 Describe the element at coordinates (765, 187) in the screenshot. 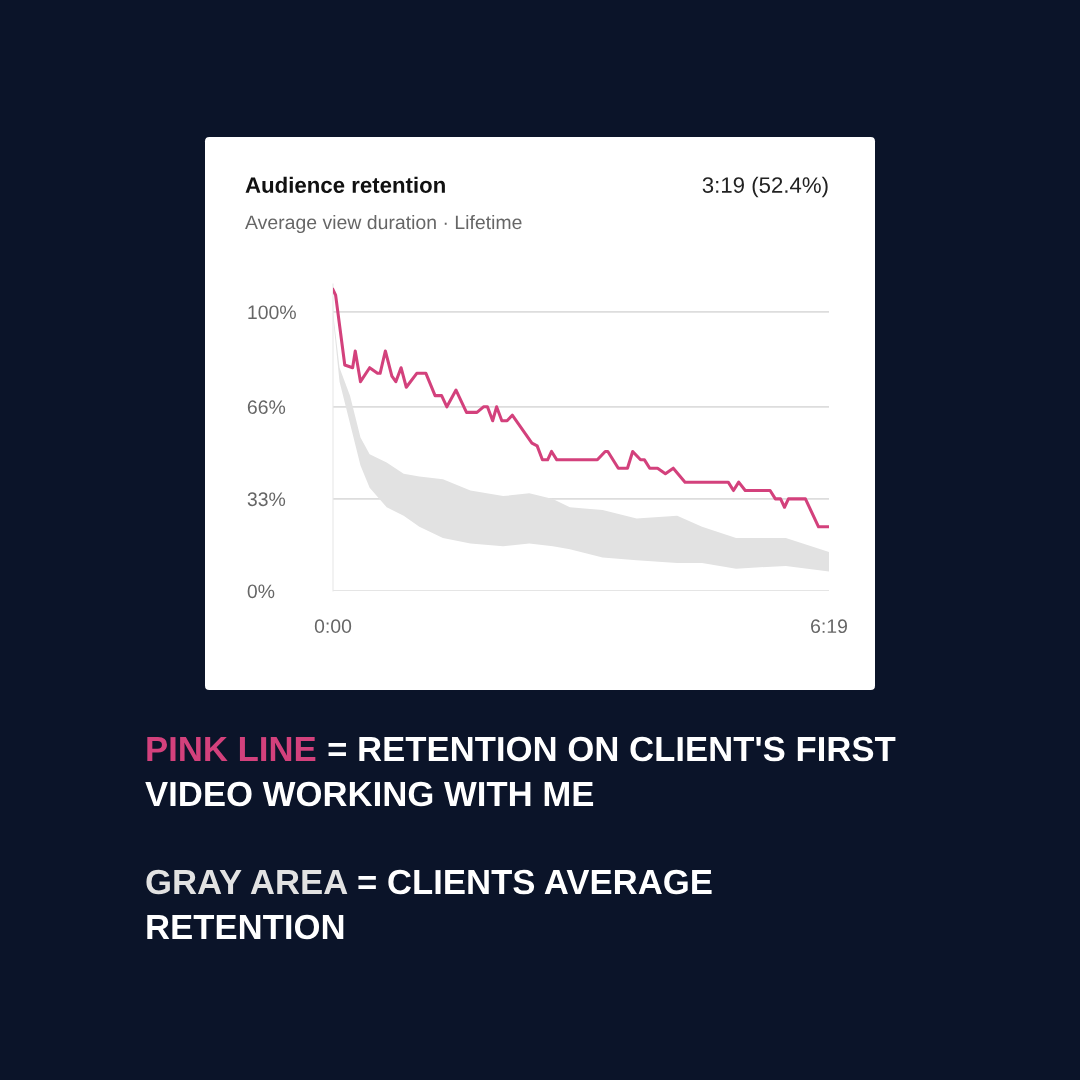

I see `text: 3:19 (52.4%)` at that location.